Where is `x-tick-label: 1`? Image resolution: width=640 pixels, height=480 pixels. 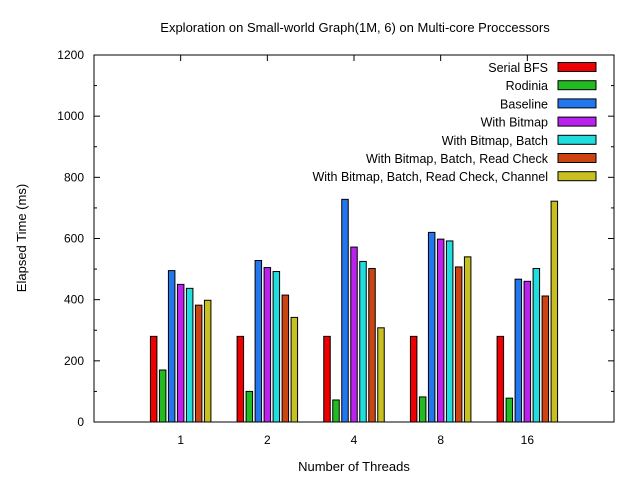
x-tick-label: 1 is located at coordinates (180, 440).